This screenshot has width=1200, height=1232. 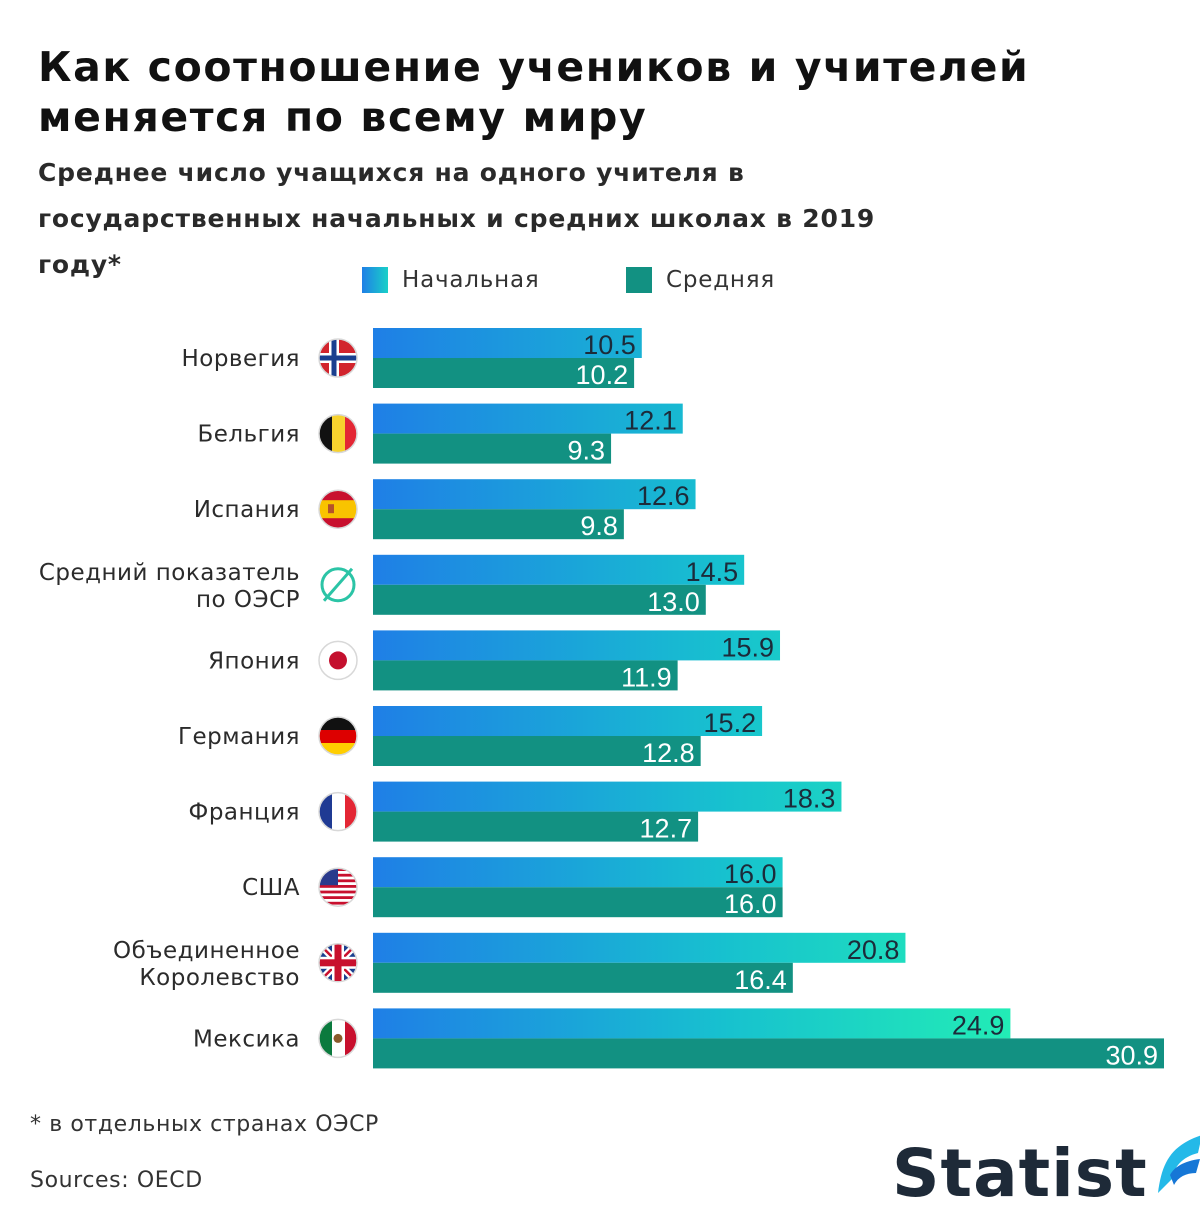 What do you see at coordinates (338, 887) in the screenshot?
I see `usa-flag-icon` at bounding box center [338, 887].